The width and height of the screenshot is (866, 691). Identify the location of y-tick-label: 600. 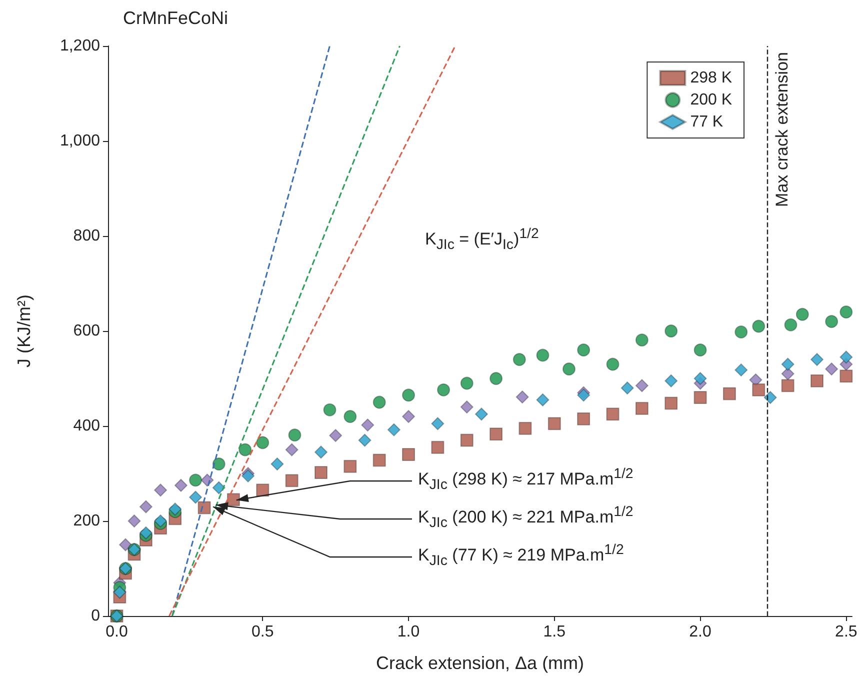
(86, 331).